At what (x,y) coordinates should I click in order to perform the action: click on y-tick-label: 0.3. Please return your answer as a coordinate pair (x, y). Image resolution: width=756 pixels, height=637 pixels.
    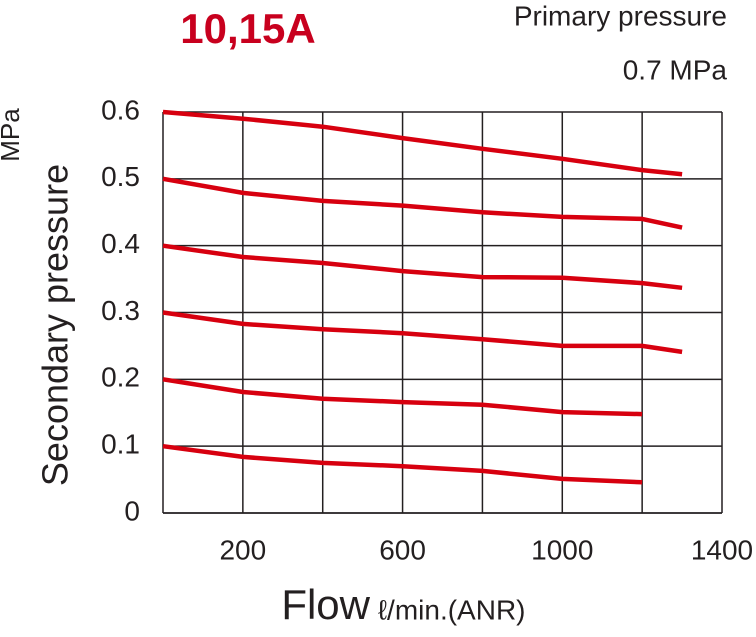
    Looking at the image, I should click on (120, 310).